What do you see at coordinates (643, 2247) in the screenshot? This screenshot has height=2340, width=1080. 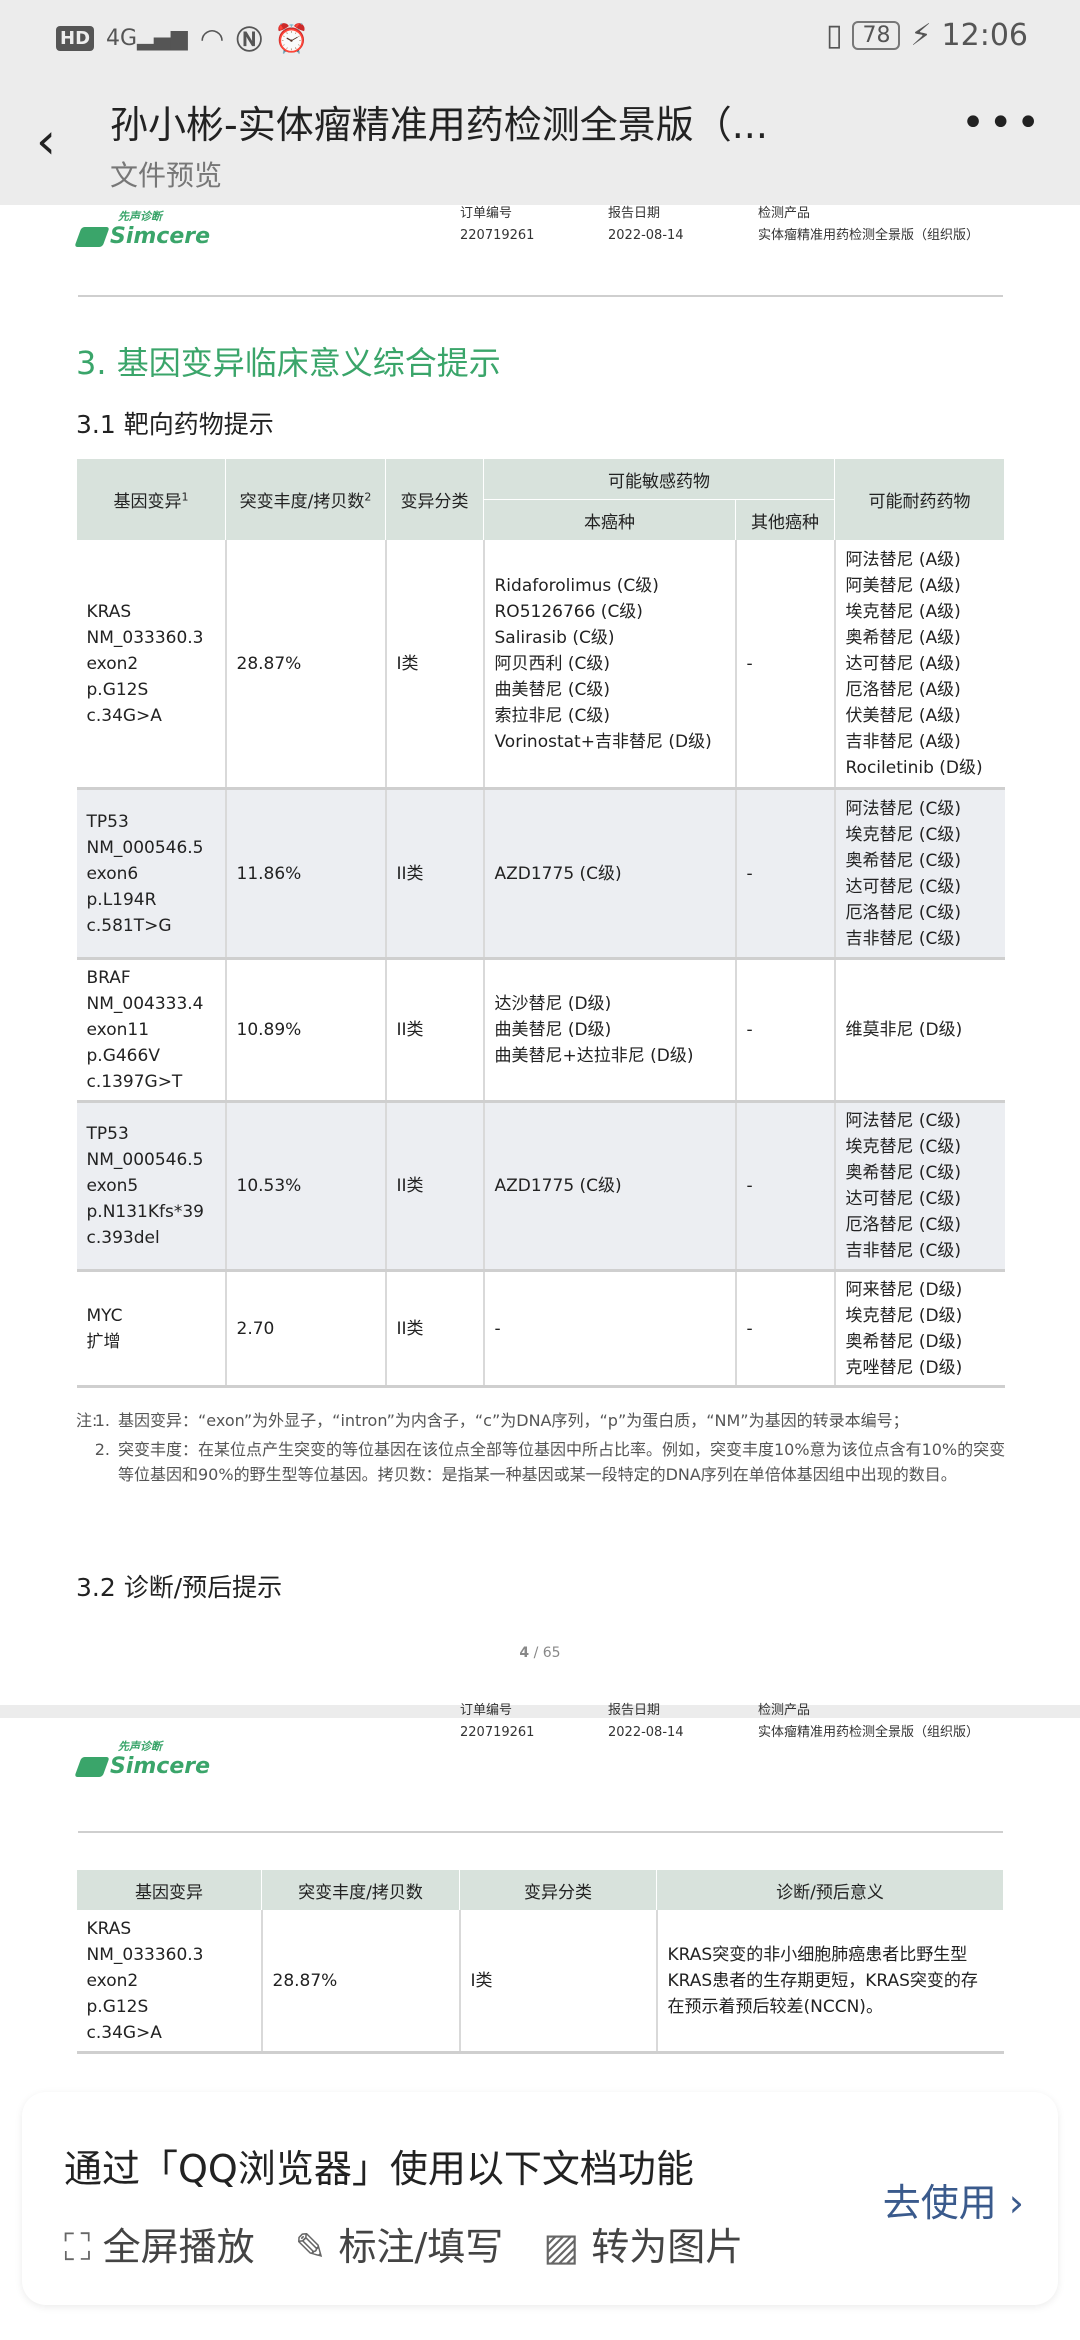 I see `to-image-button: ▨ 转为图片` at bounding box center [643, 2247].